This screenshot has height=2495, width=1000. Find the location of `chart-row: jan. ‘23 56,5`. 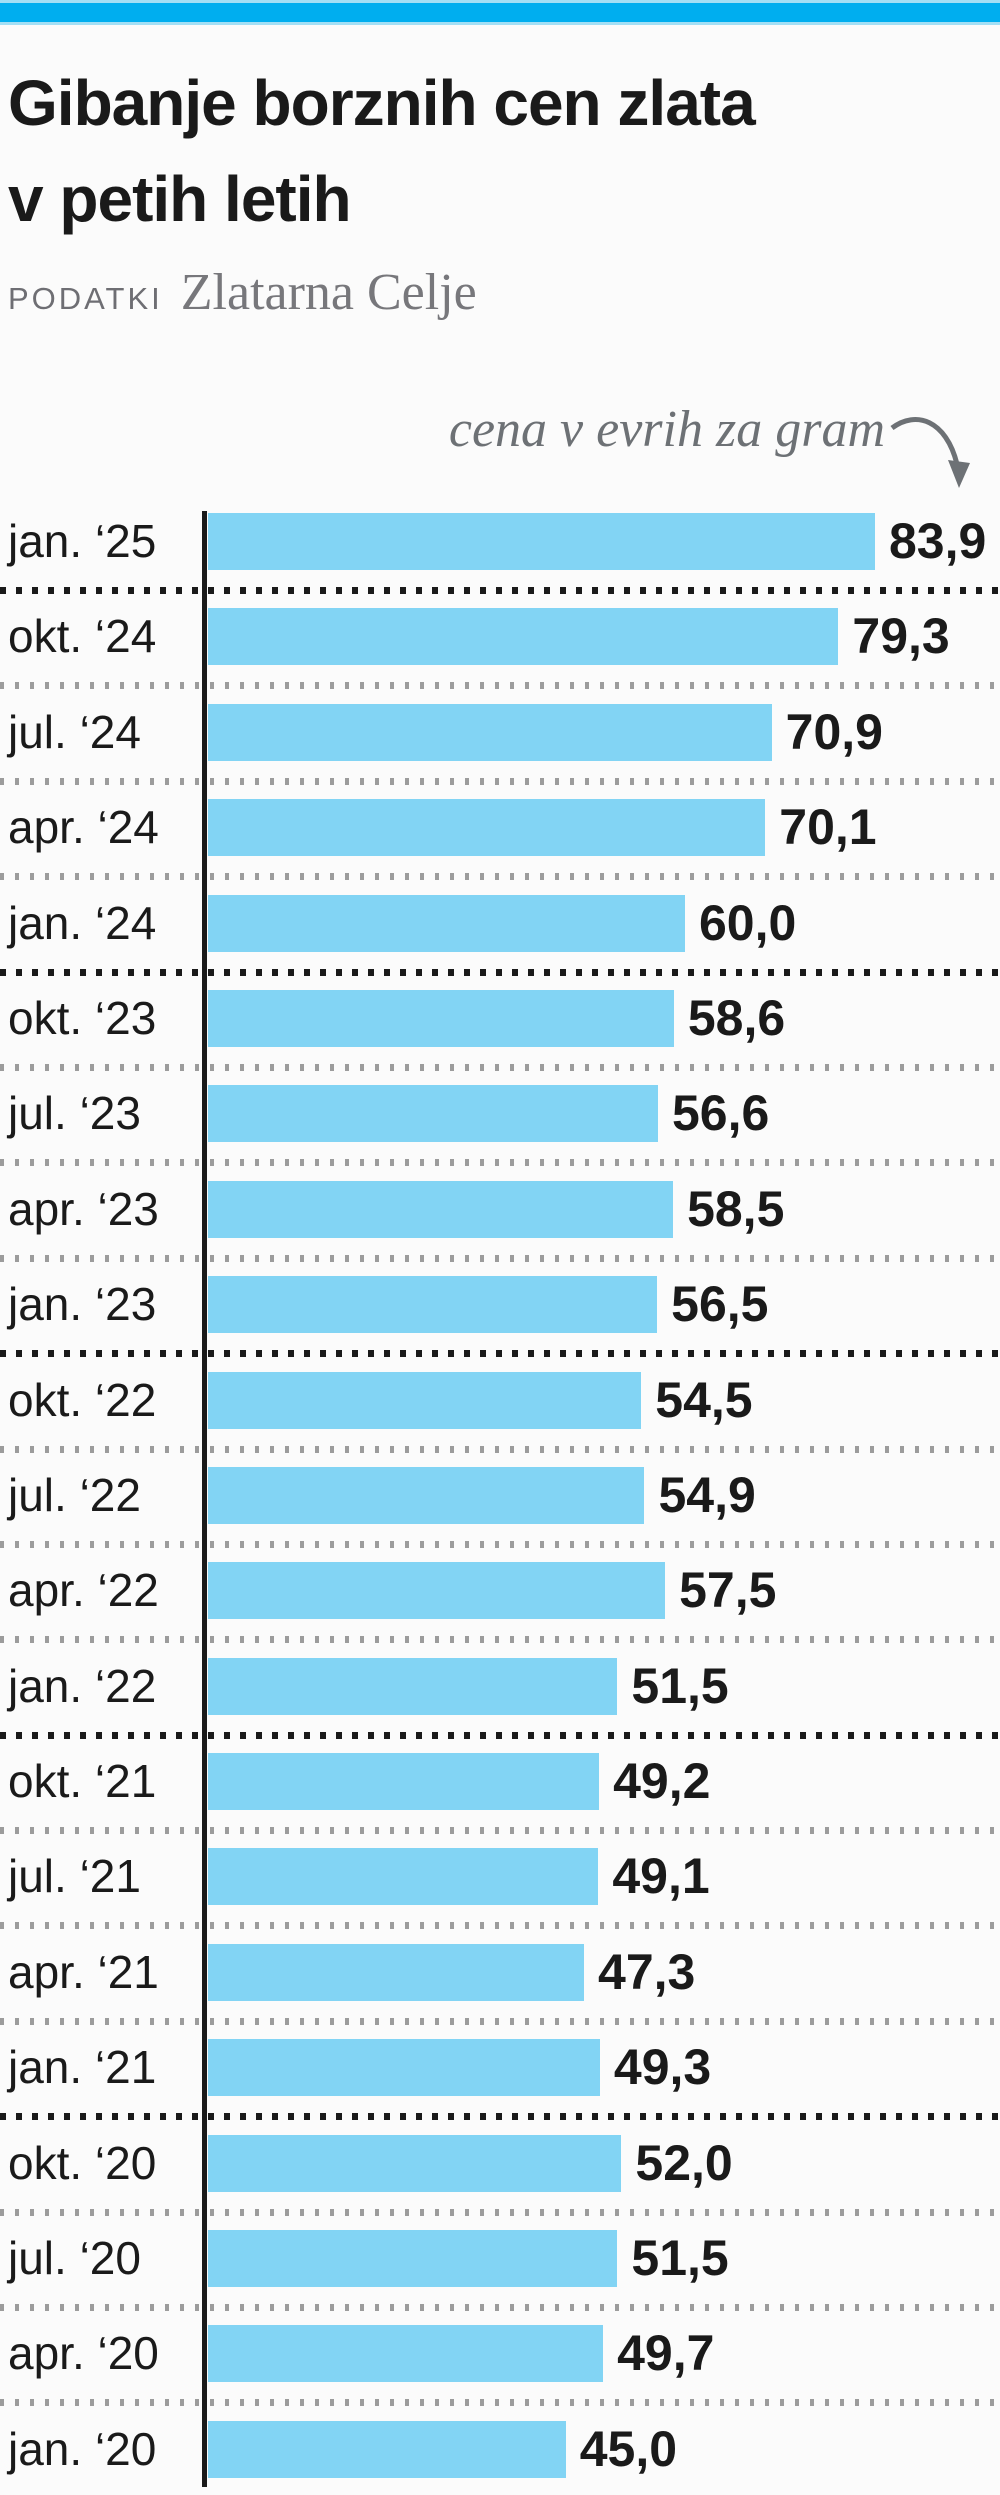

chart-row: jan. ‘23 56,5 is located at coordinates (500, 1313).